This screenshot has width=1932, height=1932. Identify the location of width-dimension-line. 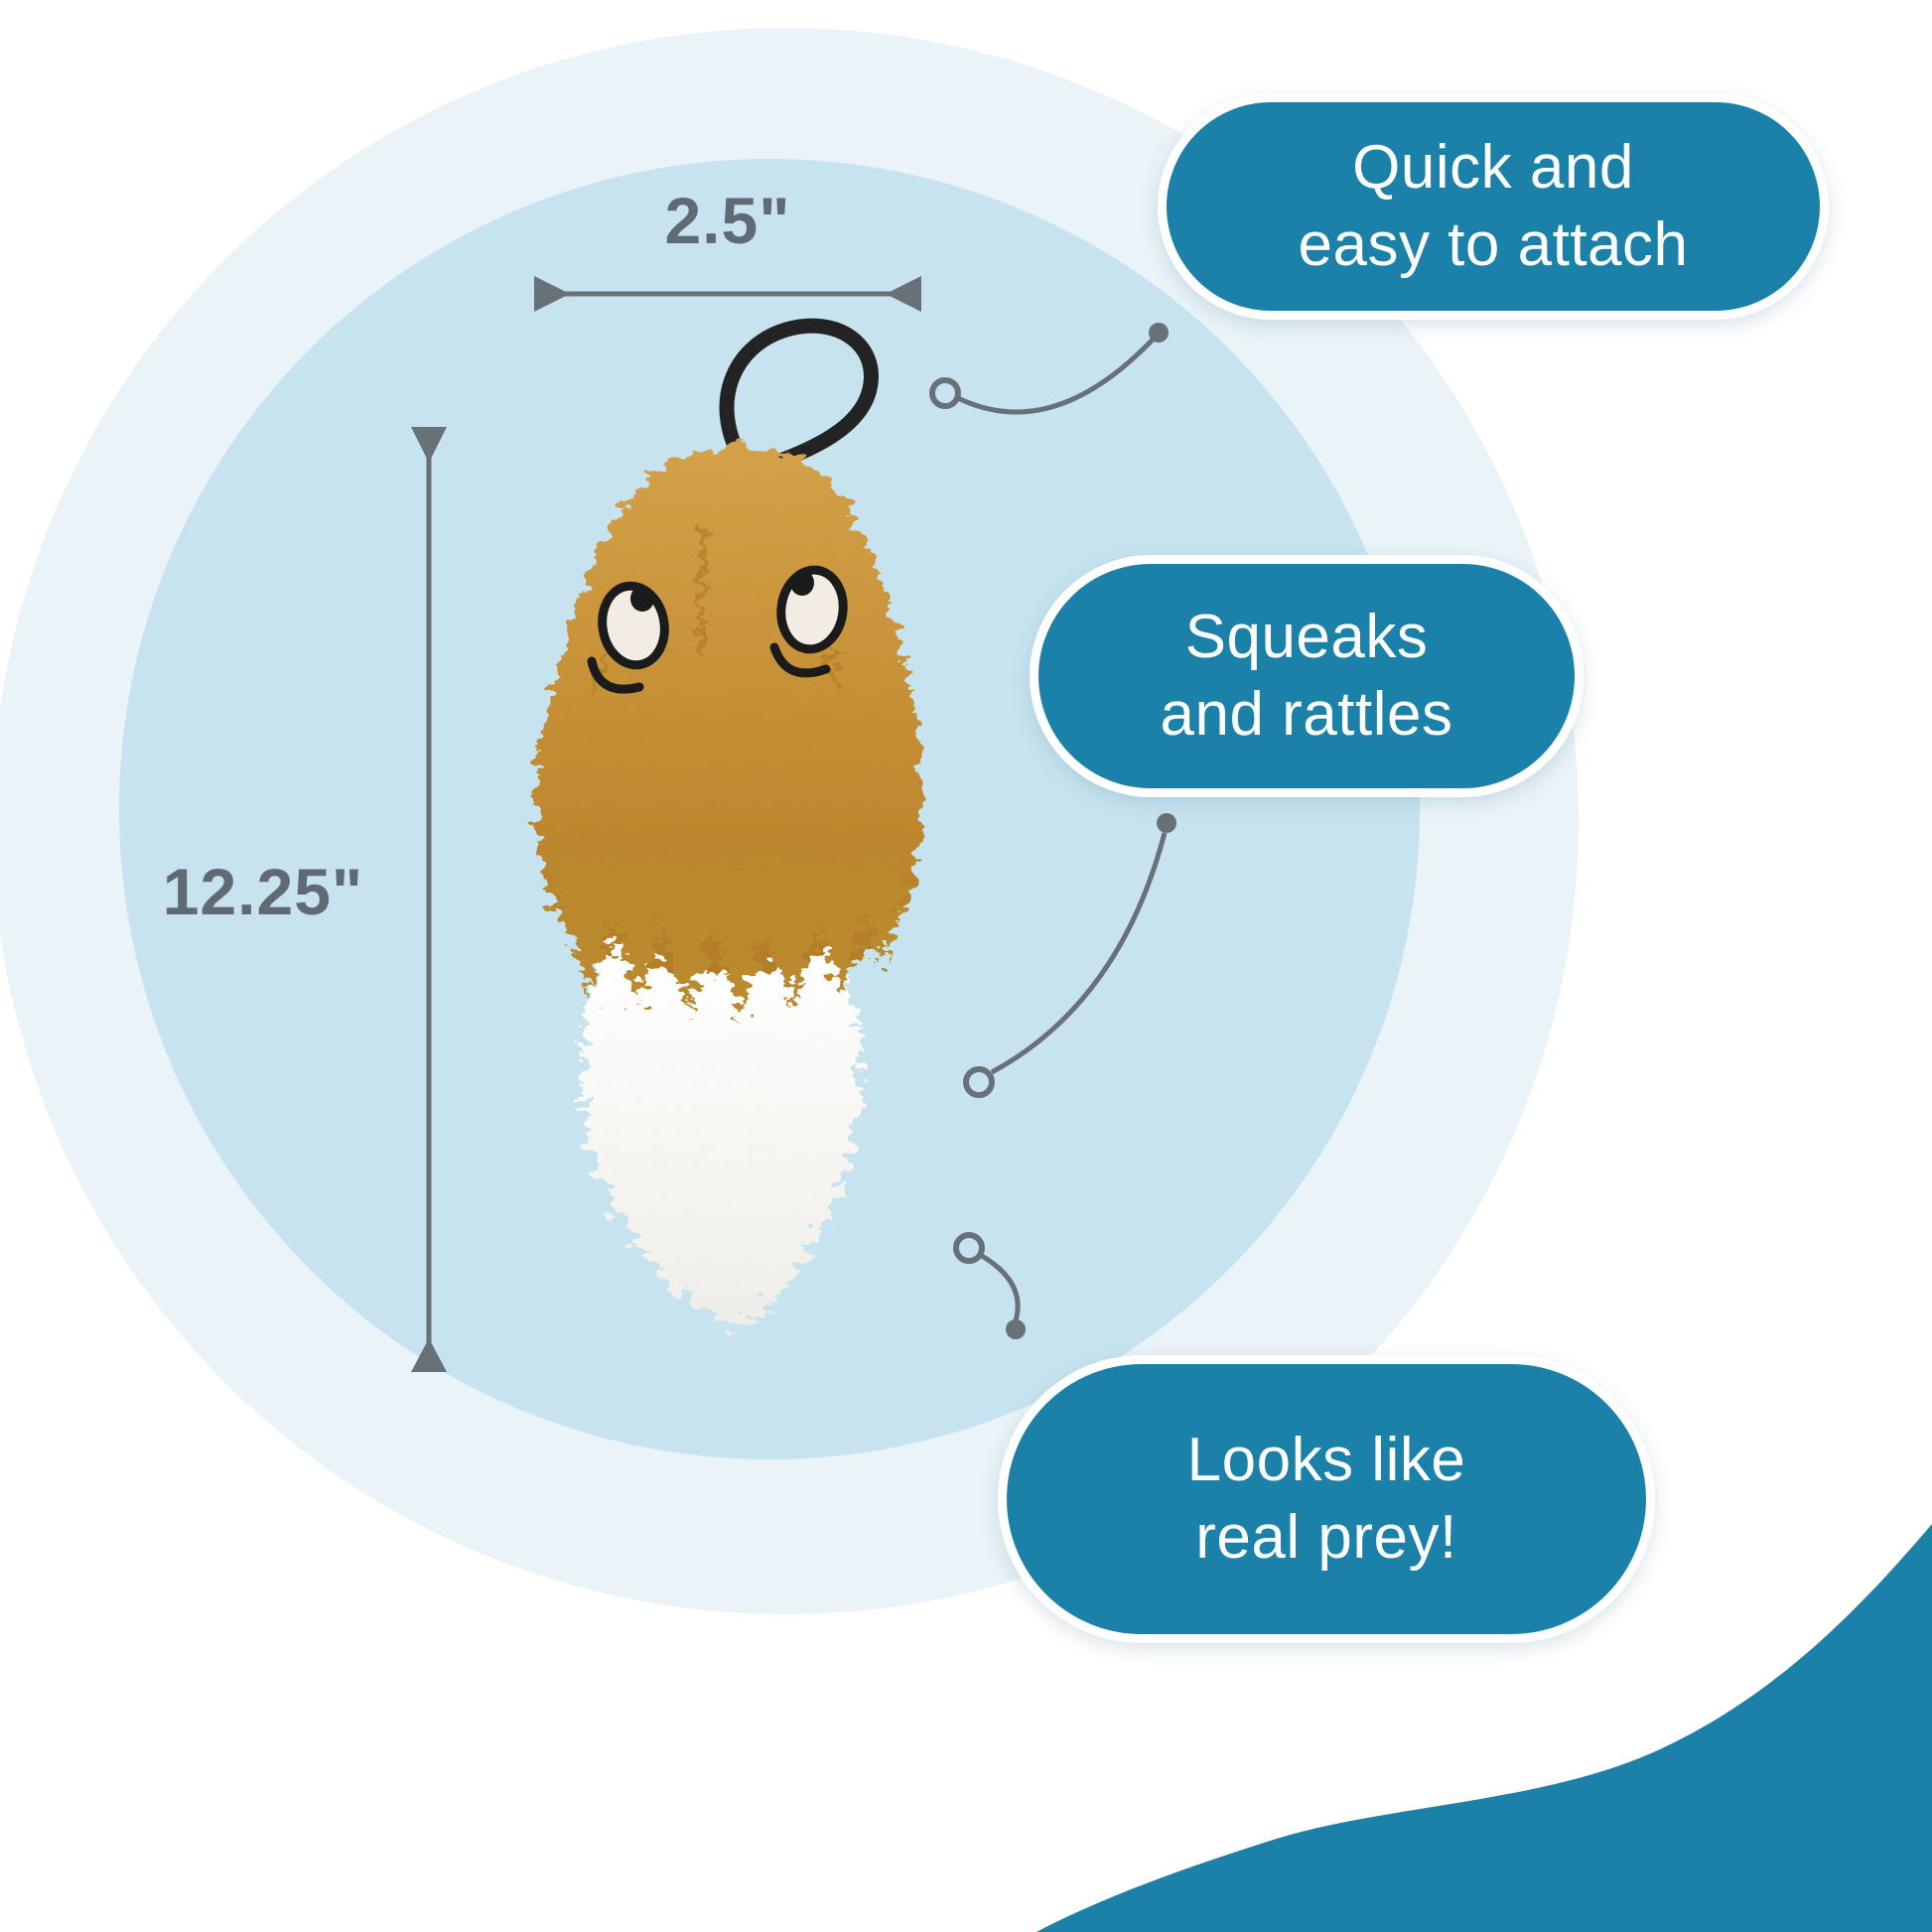
(727, 294).